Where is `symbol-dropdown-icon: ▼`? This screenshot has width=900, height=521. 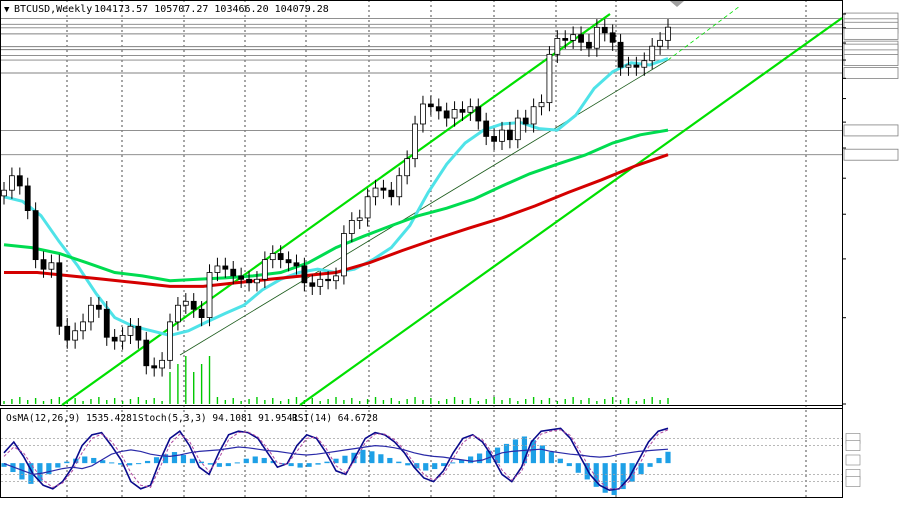
symbol-dropdown-icon: ▼ is located at coordinates (7, 10).